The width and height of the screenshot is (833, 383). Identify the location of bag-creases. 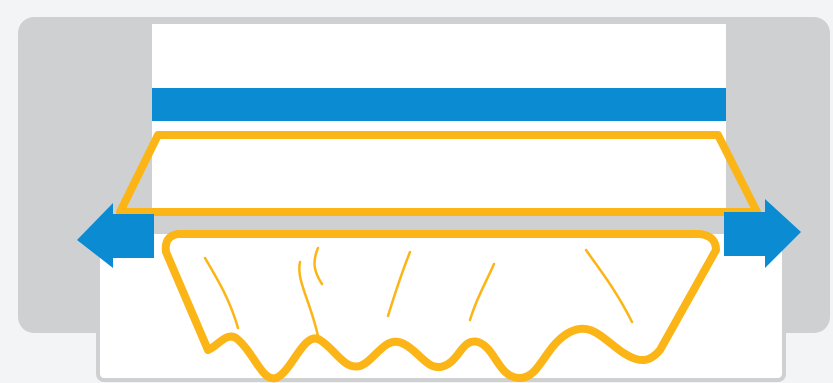
(418, 292).